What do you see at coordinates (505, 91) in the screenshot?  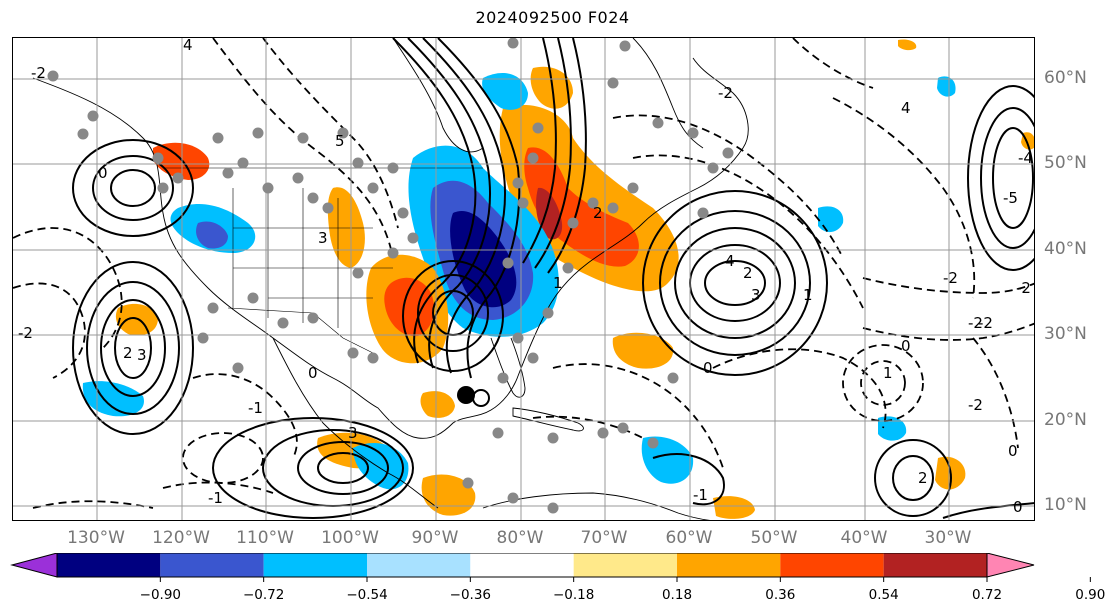 I see `shade-blue-canada` at bounding box center [505, 91].